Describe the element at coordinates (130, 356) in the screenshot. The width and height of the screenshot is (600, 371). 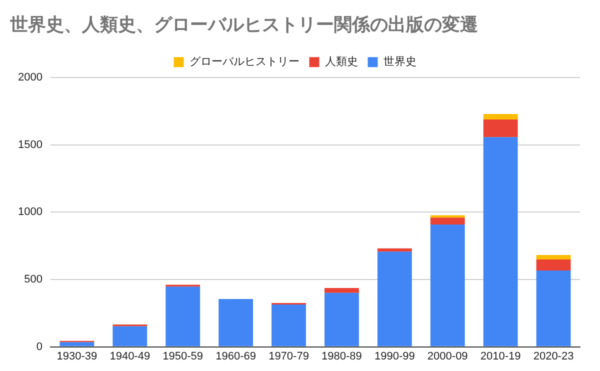
I see `x-tick-label: 1940-49` at that location.